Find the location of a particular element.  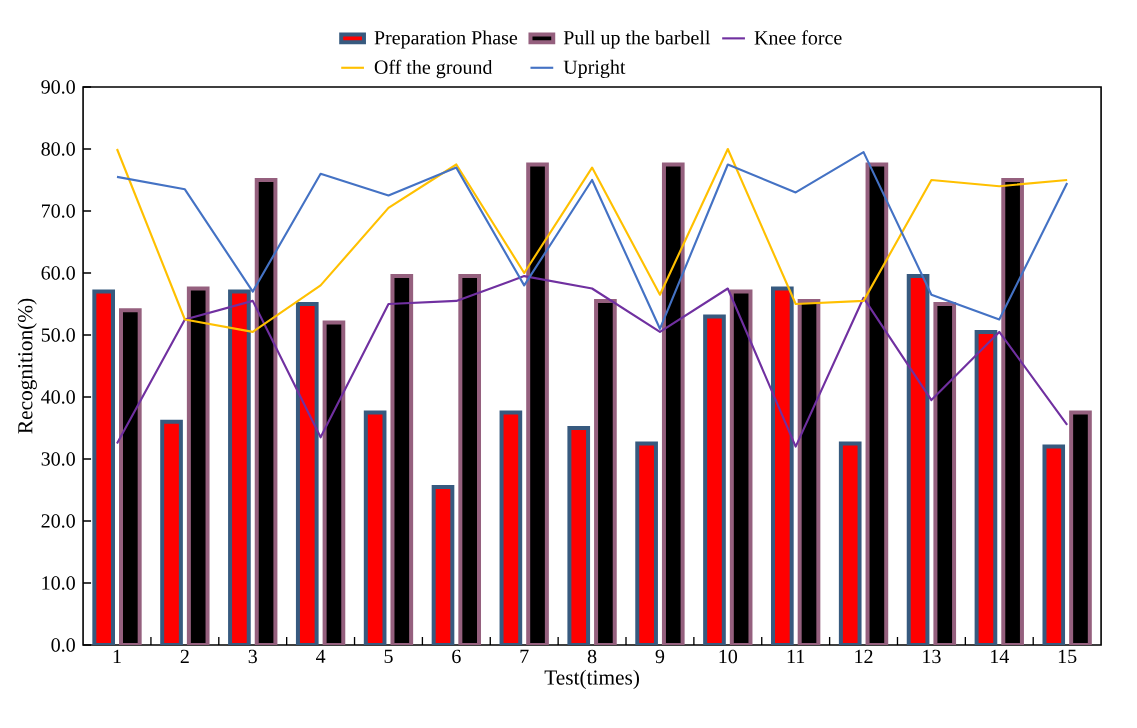

x-tick-label: 3 is located at coordinates (252, 656).